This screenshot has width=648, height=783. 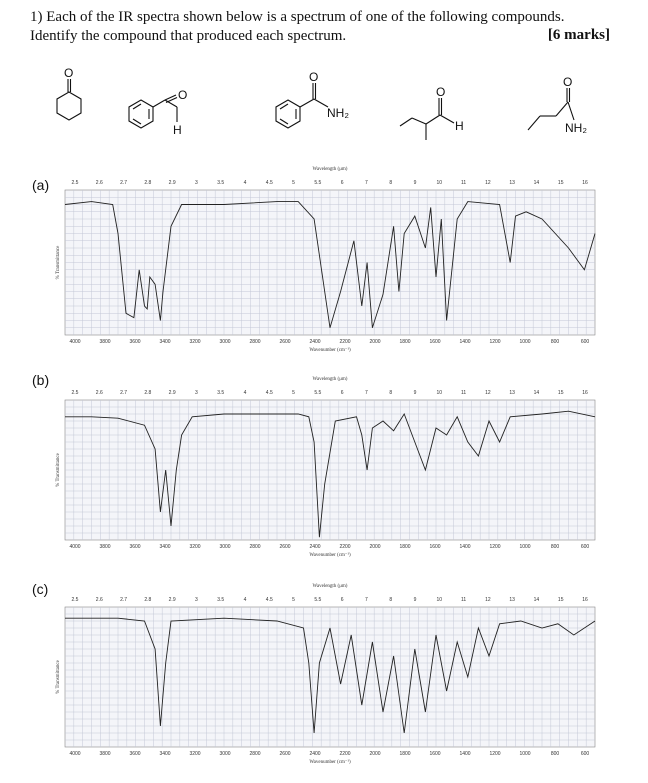 What do you see at coordinates (459, 126) in the screenshot?
I see `methylbutanal-hydrogen: H` at bounding box center [459, 126].